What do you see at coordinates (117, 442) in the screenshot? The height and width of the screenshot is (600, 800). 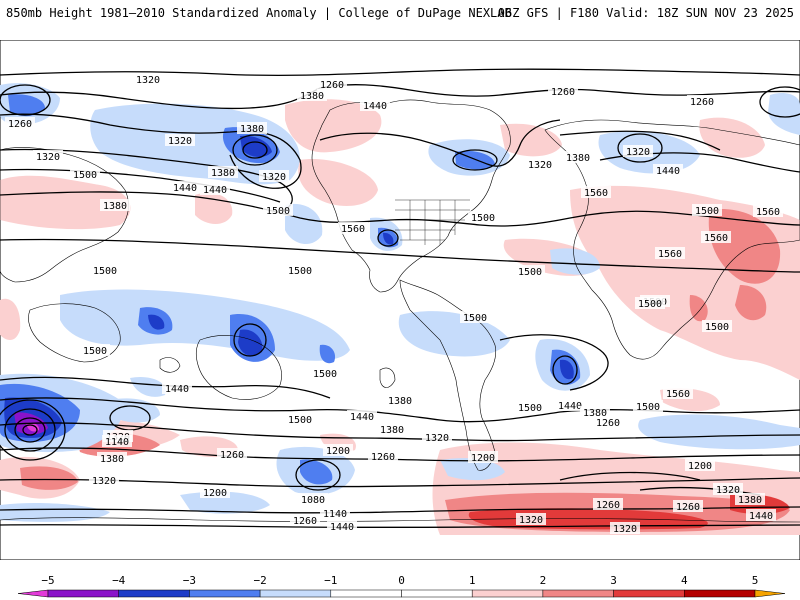 I see `contour-label: 1140` at bounding box center [117, 442].